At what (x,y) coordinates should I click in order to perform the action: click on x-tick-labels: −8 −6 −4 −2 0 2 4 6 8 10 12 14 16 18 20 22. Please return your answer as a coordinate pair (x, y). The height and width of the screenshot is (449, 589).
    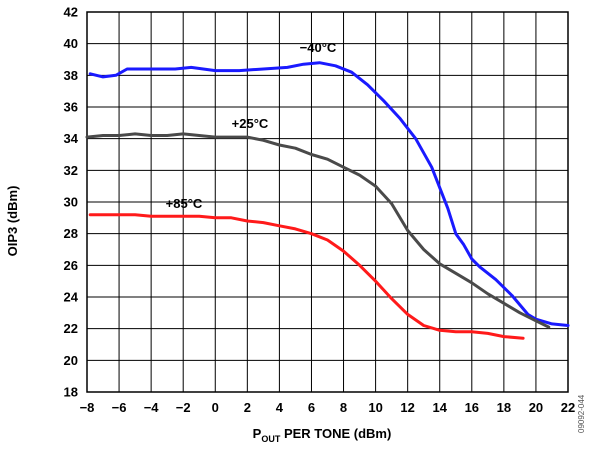
    Looking at the image, I should click on (328, 407).